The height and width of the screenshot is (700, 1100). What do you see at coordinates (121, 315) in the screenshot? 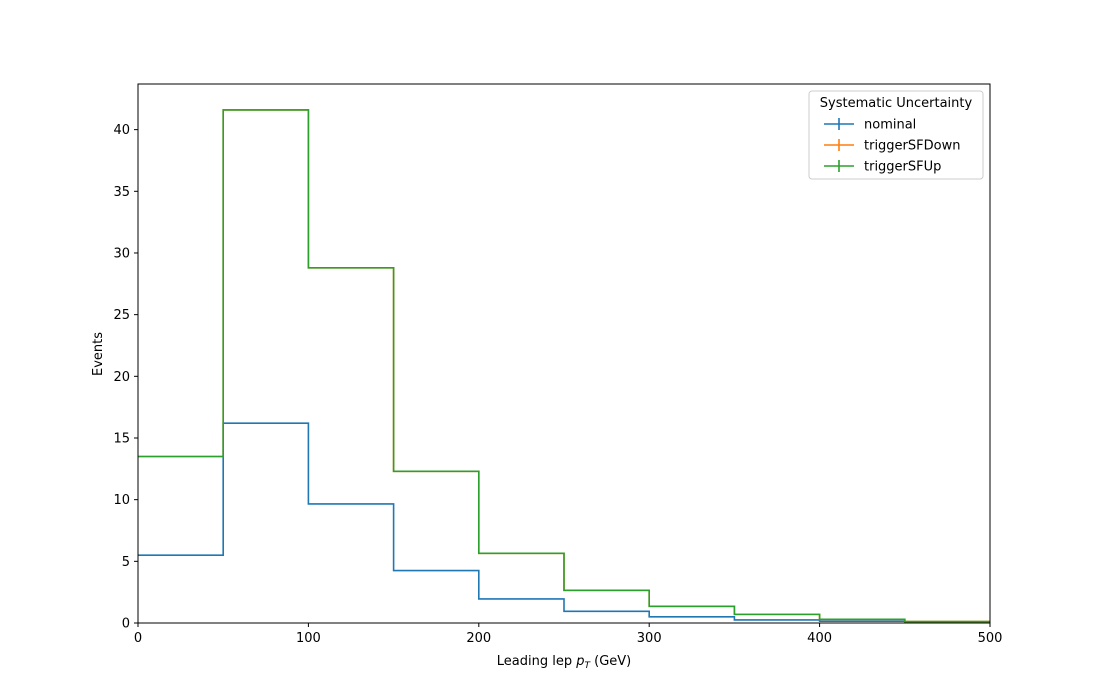
I see `y-tick-label: 25` at bounding box center [121, 315].